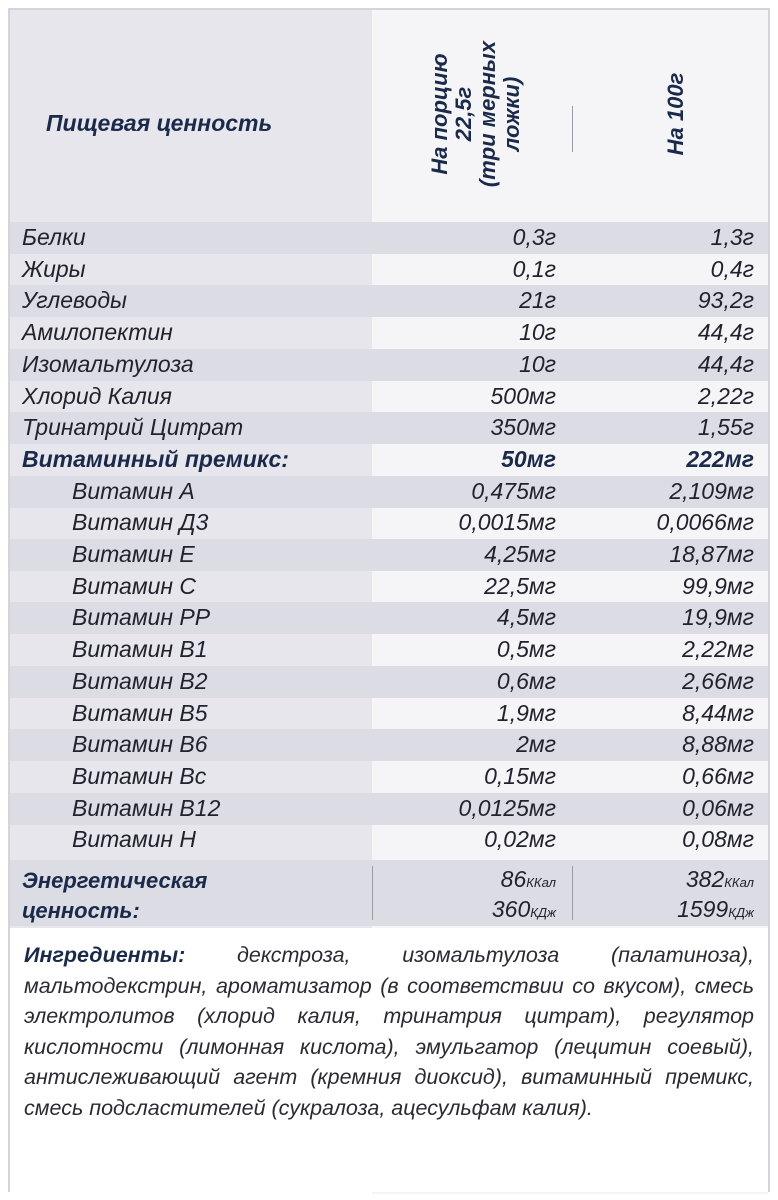  Describe the element at coordinates (725, 300) in the screenshot. I see `per100-value: 93,2г` at that location.